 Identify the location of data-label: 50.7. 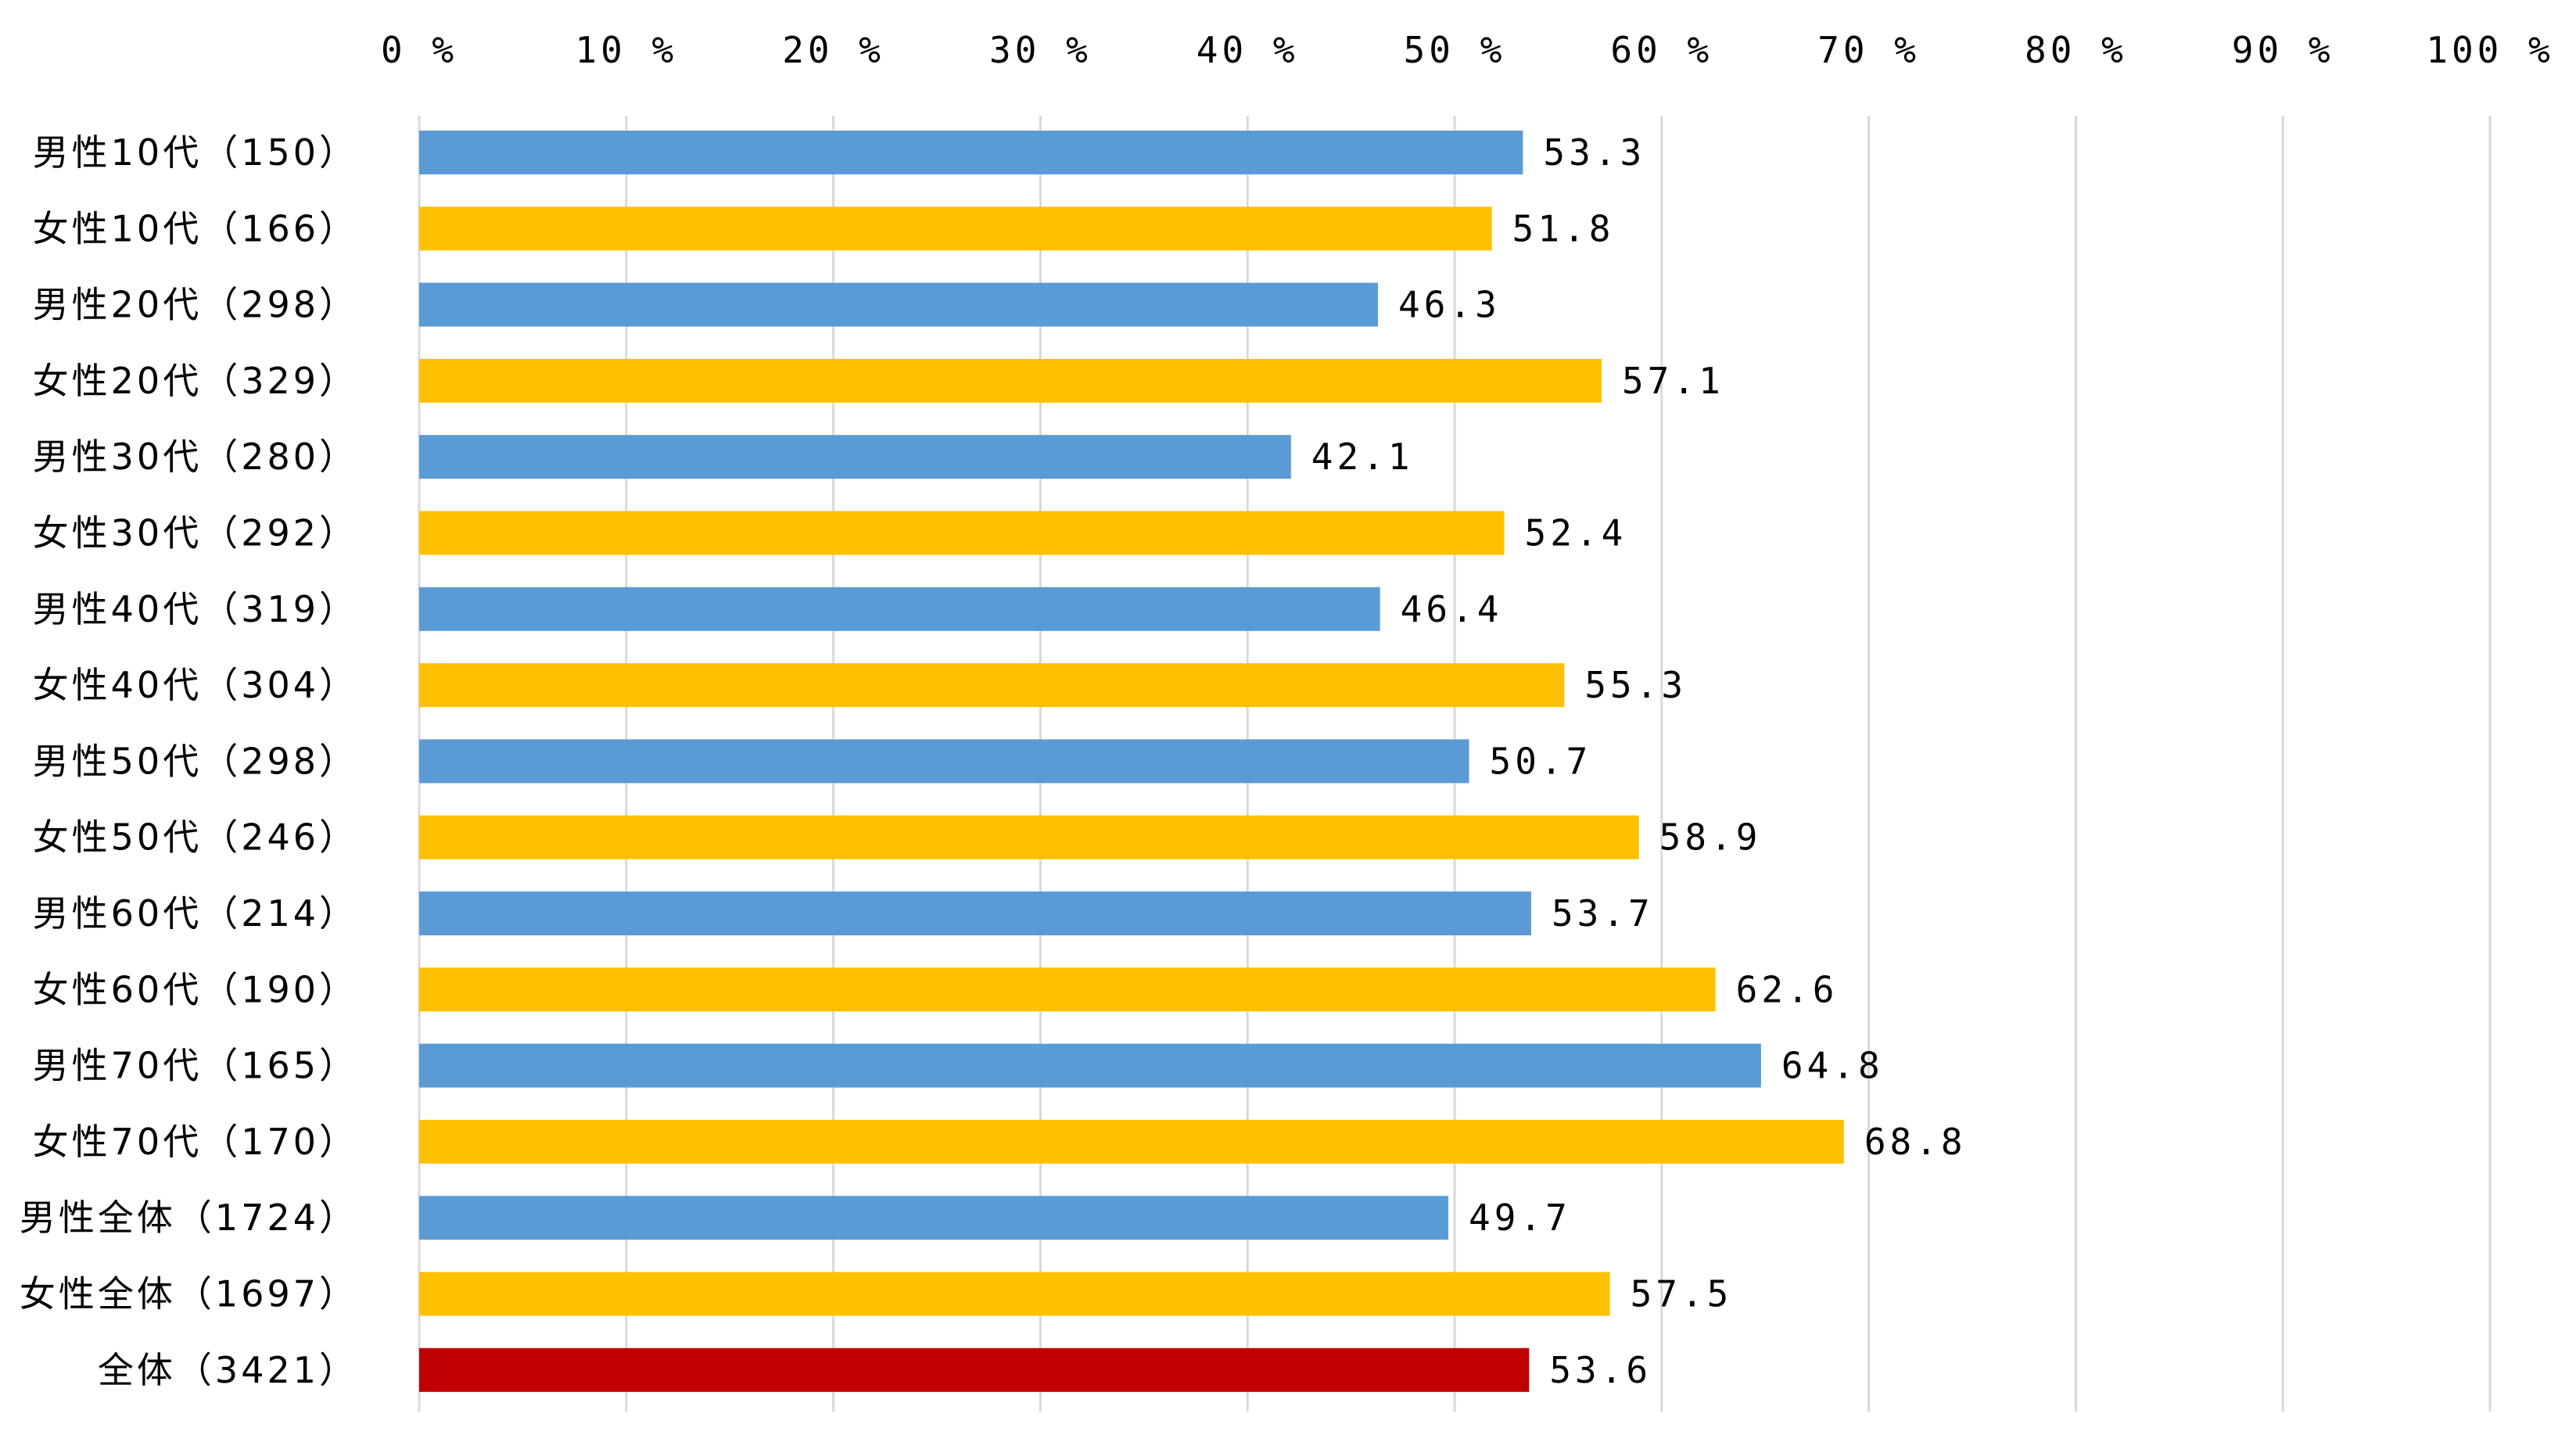
(1541, 761).